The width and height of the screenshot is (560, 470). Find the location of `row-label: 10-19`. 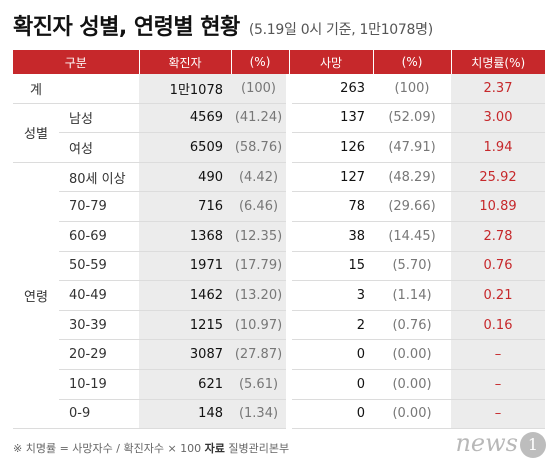

row-label: 10-19 is located at coordinates (99, 384).